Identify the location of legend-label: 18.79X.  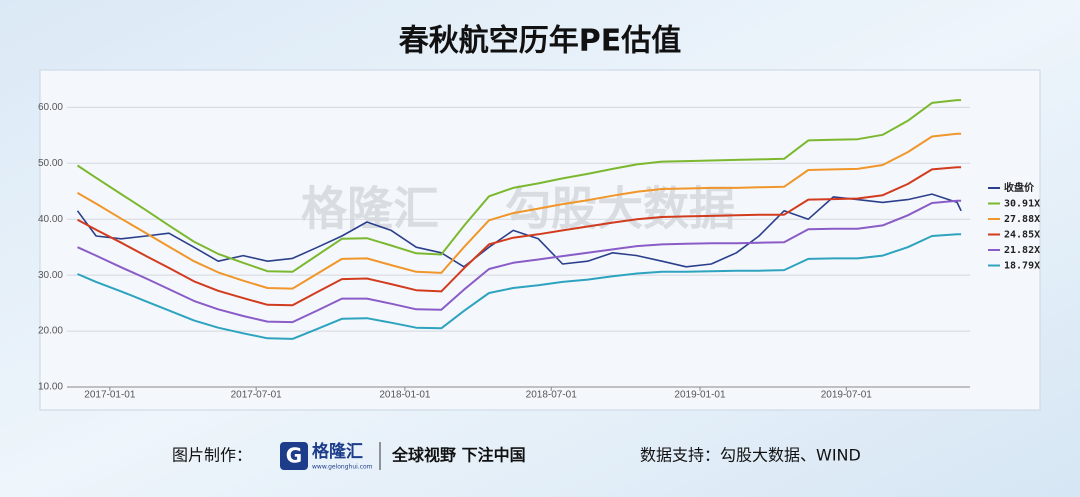
(1022, 266).